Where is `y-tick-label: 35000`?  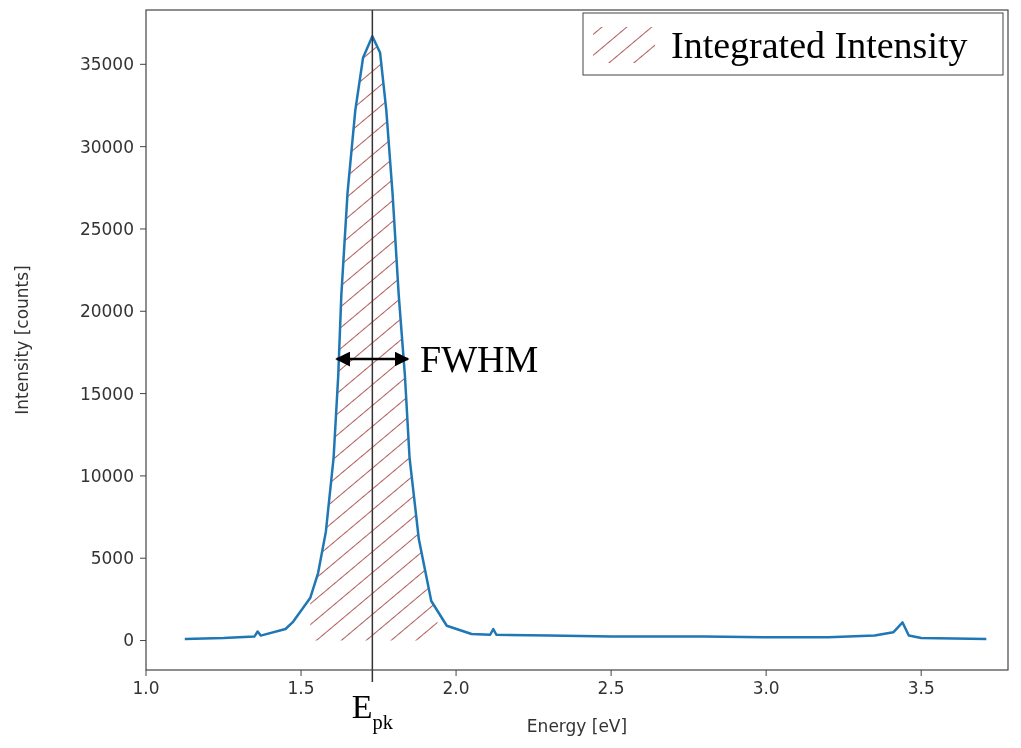 y-tick-label: 35000 is located at coordinates (106, 64).